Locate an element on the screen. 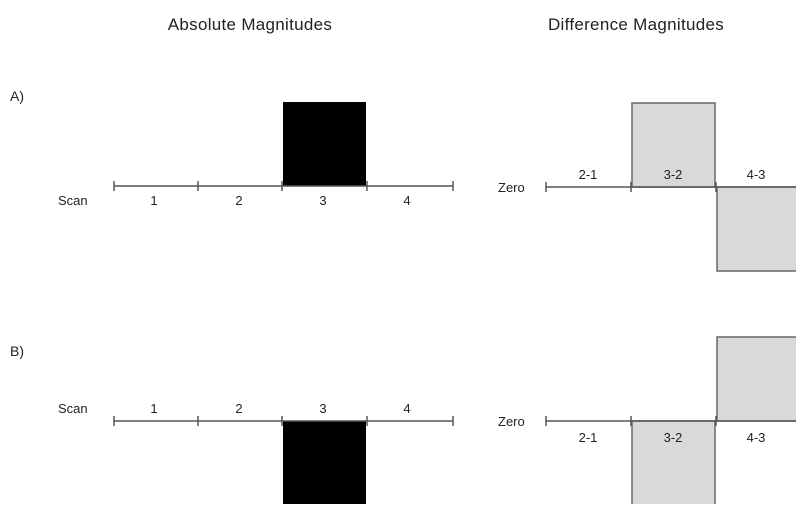  difference-magnitudes-heading: Difference Magnitudes is located at coordinates (636, 24).